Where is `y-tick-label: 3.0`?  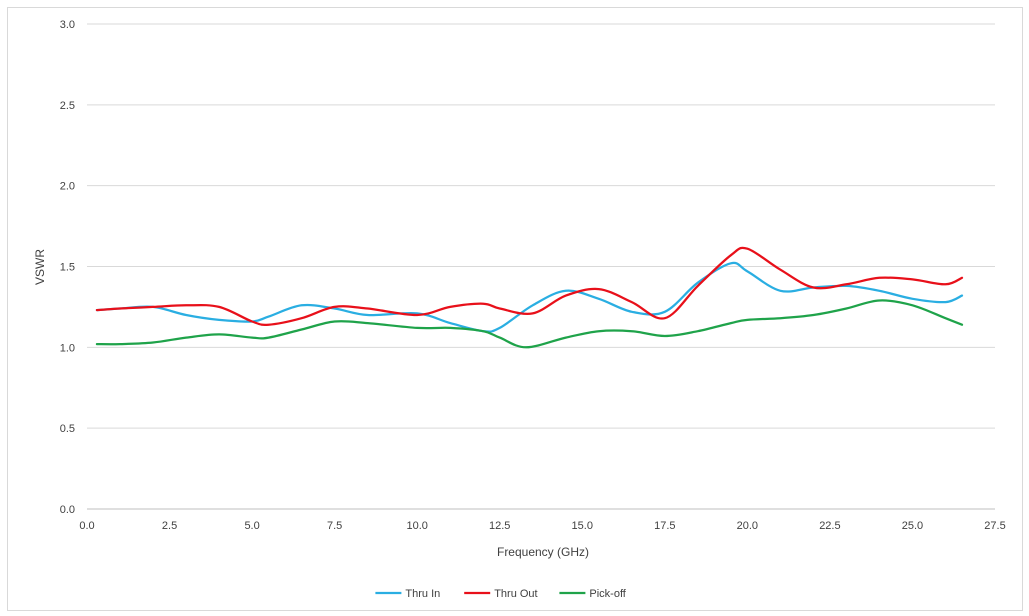 y-tick-label: 3.0 is located at coordinates (67, 25).